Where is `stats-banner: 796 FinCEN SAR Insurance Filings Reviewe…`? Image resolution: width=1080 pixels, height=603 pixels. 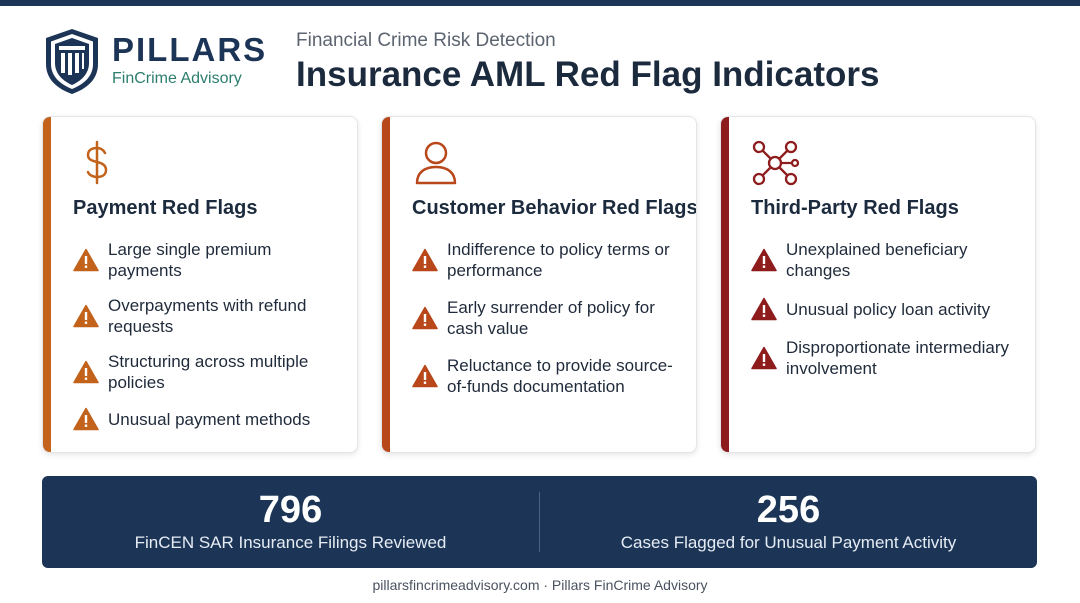 stats-banner: 796 FinCEN SAR Insurance Filings Reviewe… is located at coordinates (539, 522).